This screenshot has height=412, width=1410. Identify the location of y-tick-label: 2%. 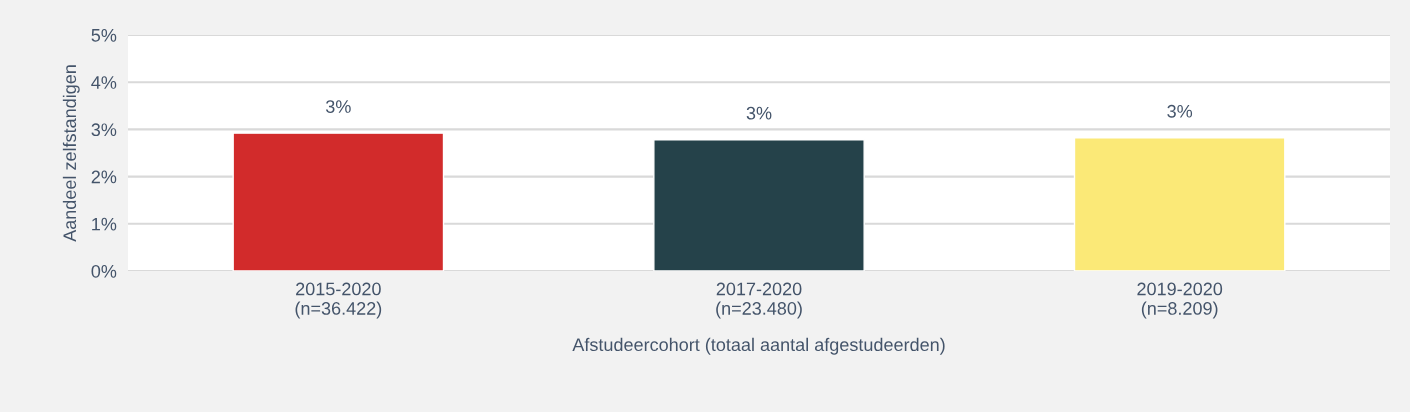
(104, 177).